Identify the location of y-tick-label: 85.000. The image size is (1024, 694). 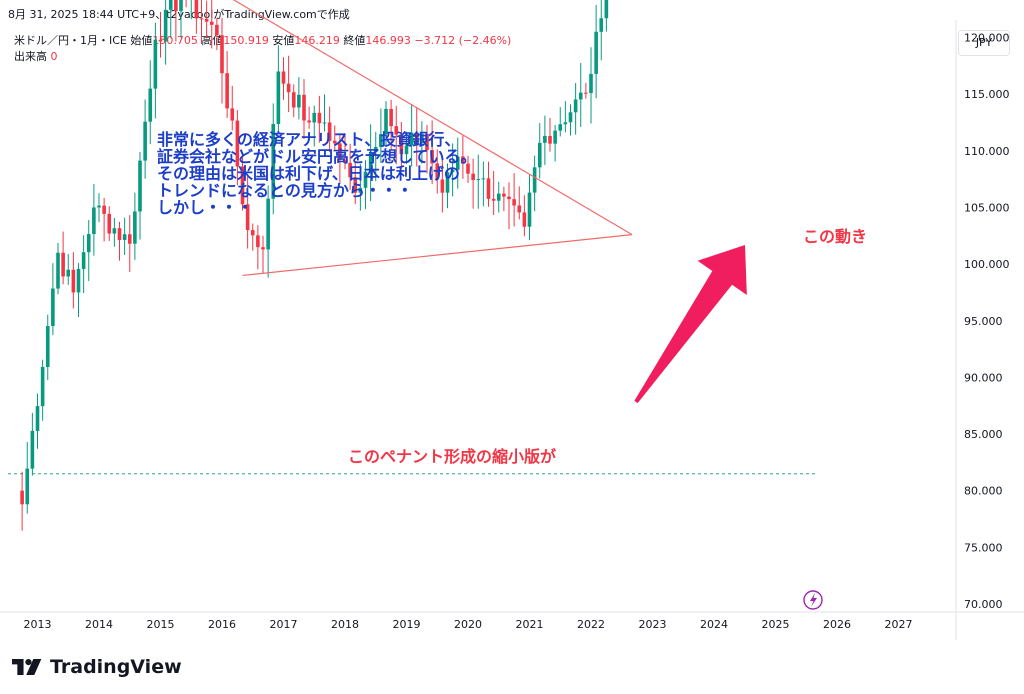
(983, 434).